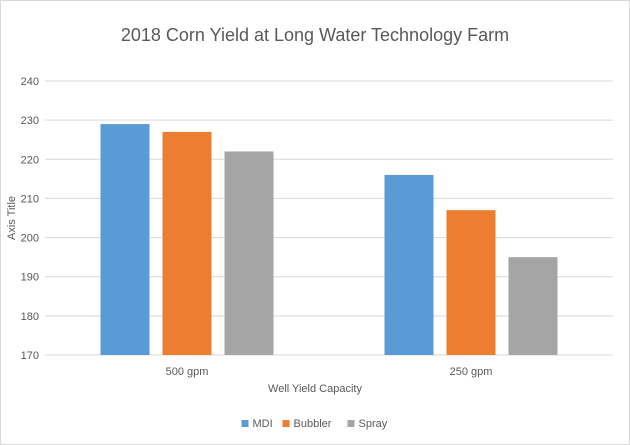 The image size is (630, 445). Describe the element at coordinates (471, 282) in the screenshot. I see `bar-bubbler-250-gpm` at that location.